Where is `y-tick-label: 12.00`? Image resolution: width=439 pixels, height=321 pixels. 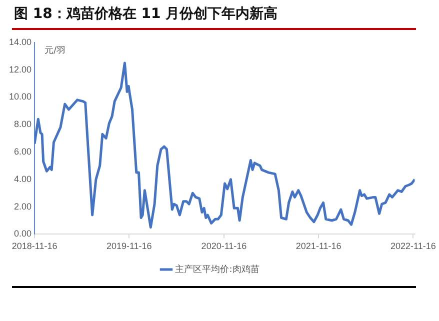 y-tick-label: 12.00 is located at coordinates (20, 69).